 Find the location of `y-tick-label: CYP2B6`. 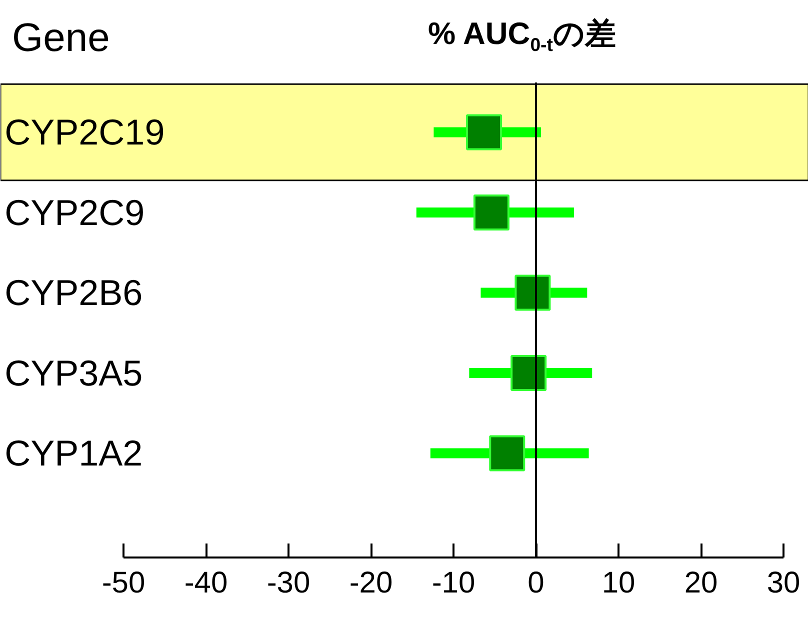

y-tick-label: CYP2B6 is located at coordinates (73, 293).